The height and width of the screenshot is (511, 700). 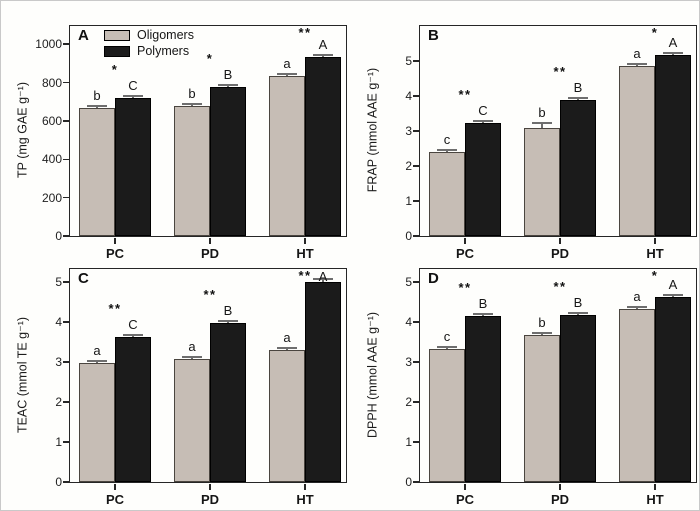 What do you see at coordinates (83, 35) in the screenshot?
I see `panel-letter-a: A` at bounding box center [83, 35].